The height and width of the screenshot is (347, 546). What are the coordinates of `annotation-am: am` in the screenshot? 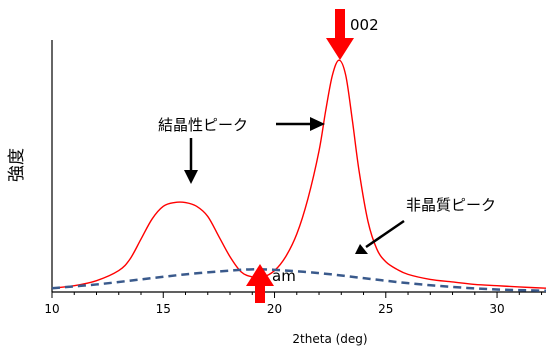 It's located at (284, 276).